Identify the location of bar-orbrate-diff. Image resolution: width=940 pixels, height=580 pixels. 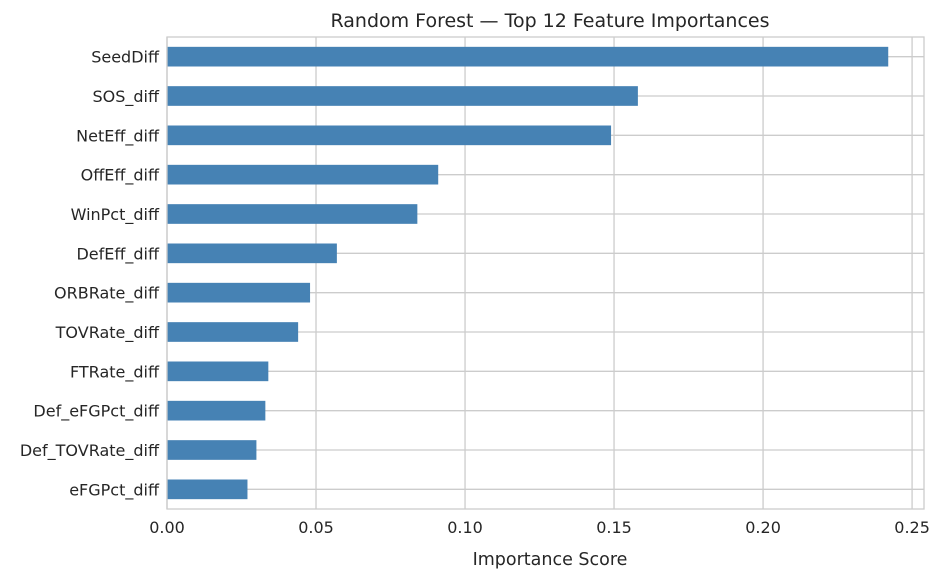
(239, 292).